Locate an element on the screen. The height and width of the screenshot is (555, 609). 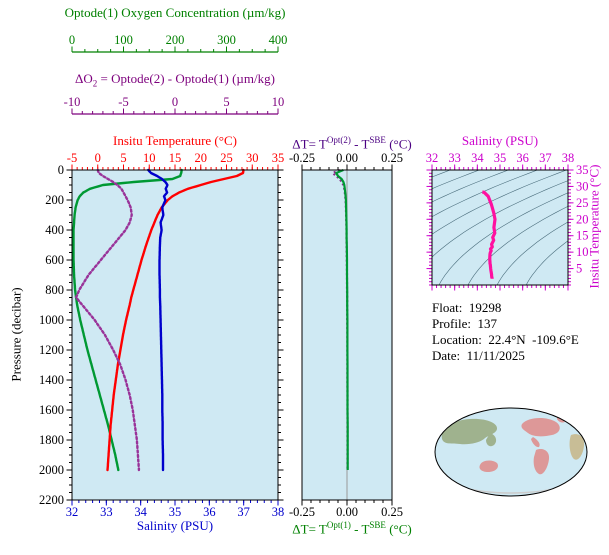
oxygen_optode1-line is located at coordinates (127, 320).